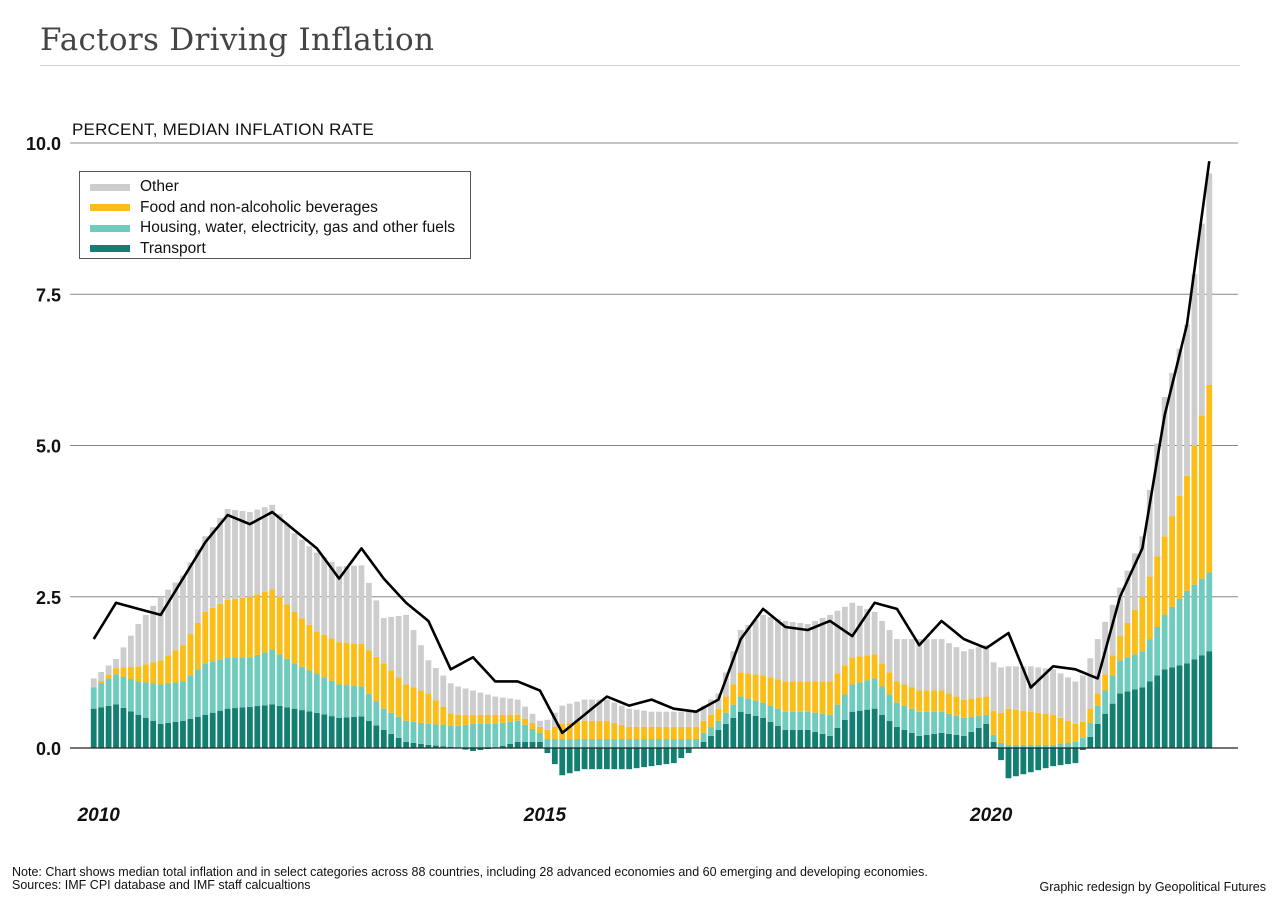 The width and height of the screenshot is (1280, 902). I want to click on y-tick-label: 2.5, so click(48, 598).